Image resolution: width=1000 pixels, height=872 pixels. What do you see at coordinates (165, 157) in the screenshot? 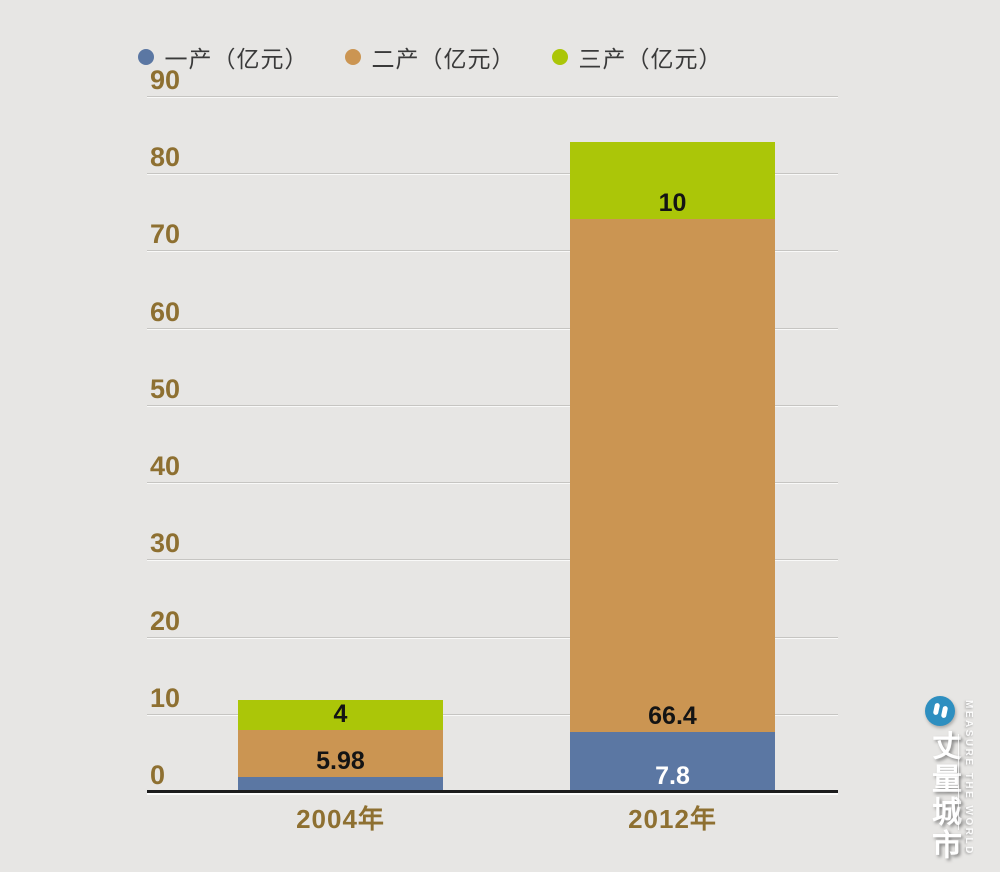
I see `y-axis-tick-label: 80` at bounding box center [165, 157].